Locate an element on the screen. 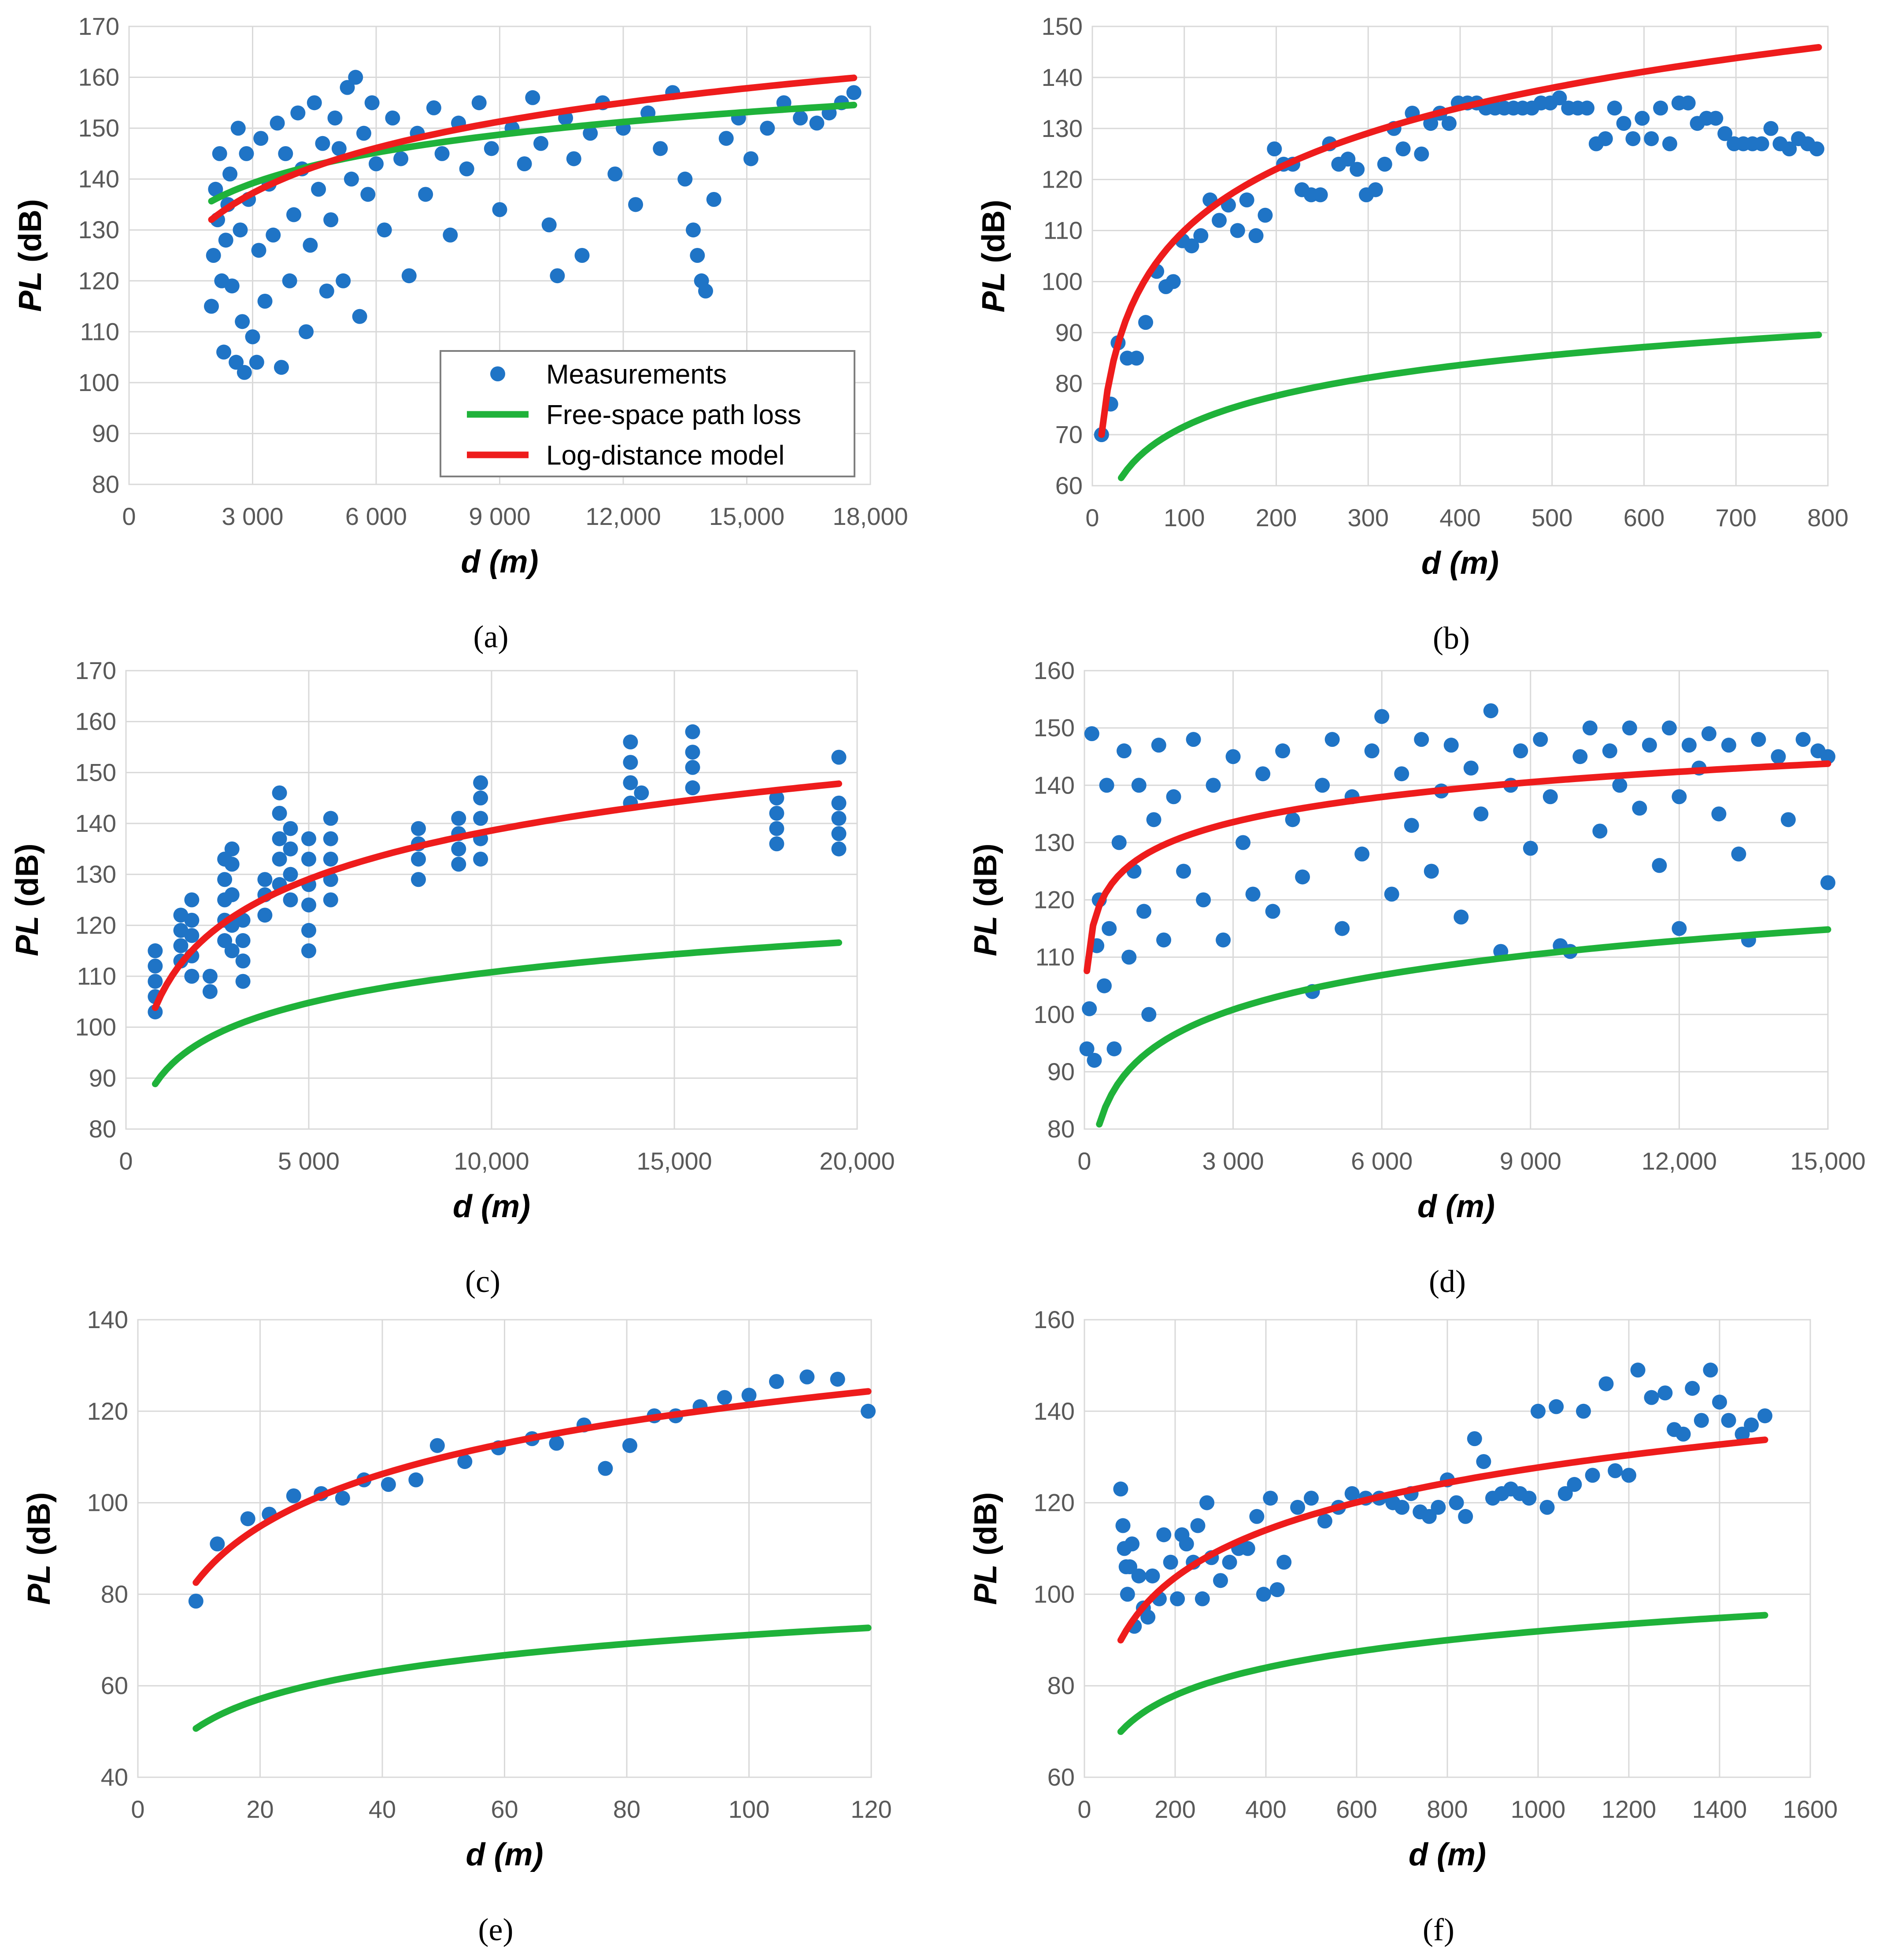 This screenshot has width=1879, height=1960. legend-label: Free-space path loss is located at coordinates (673, 415).